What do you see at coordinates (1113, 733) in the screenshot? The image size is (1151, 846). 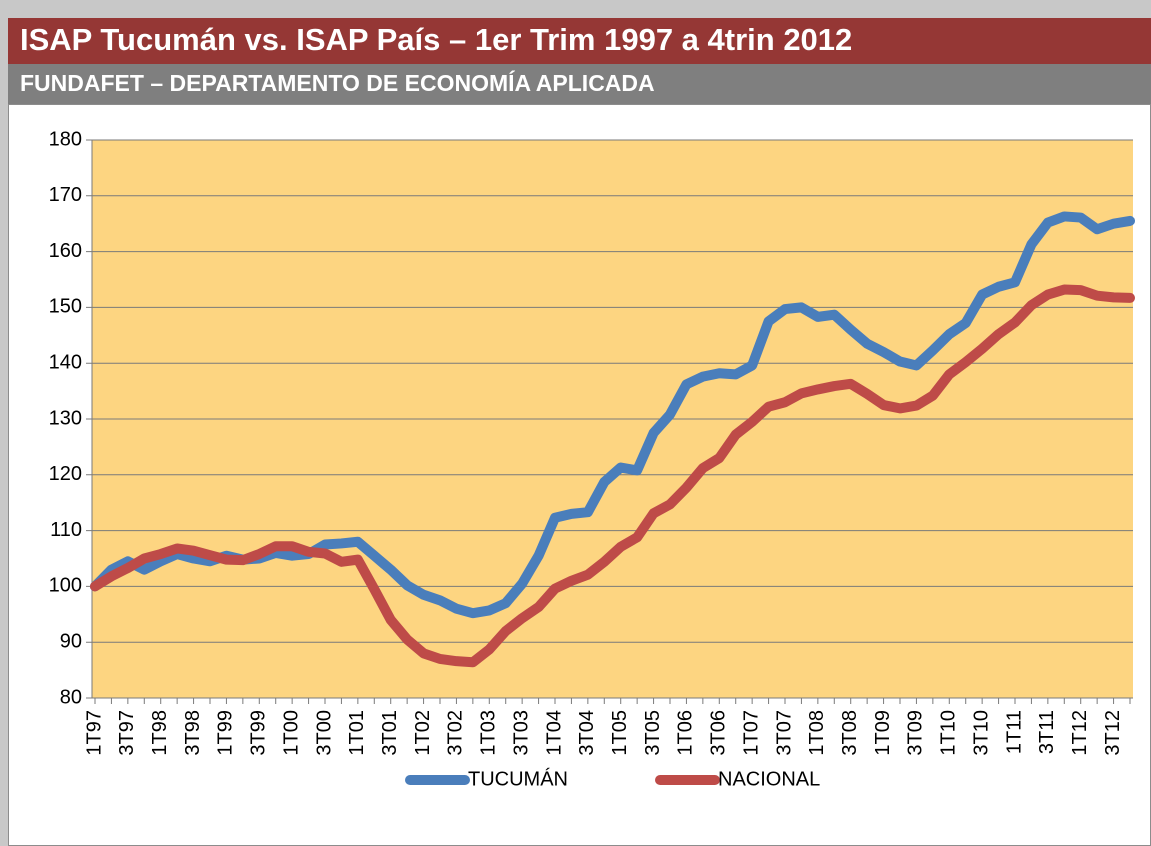 I see `x-tick-label: 3T12` at bounding box center [1113, 733].